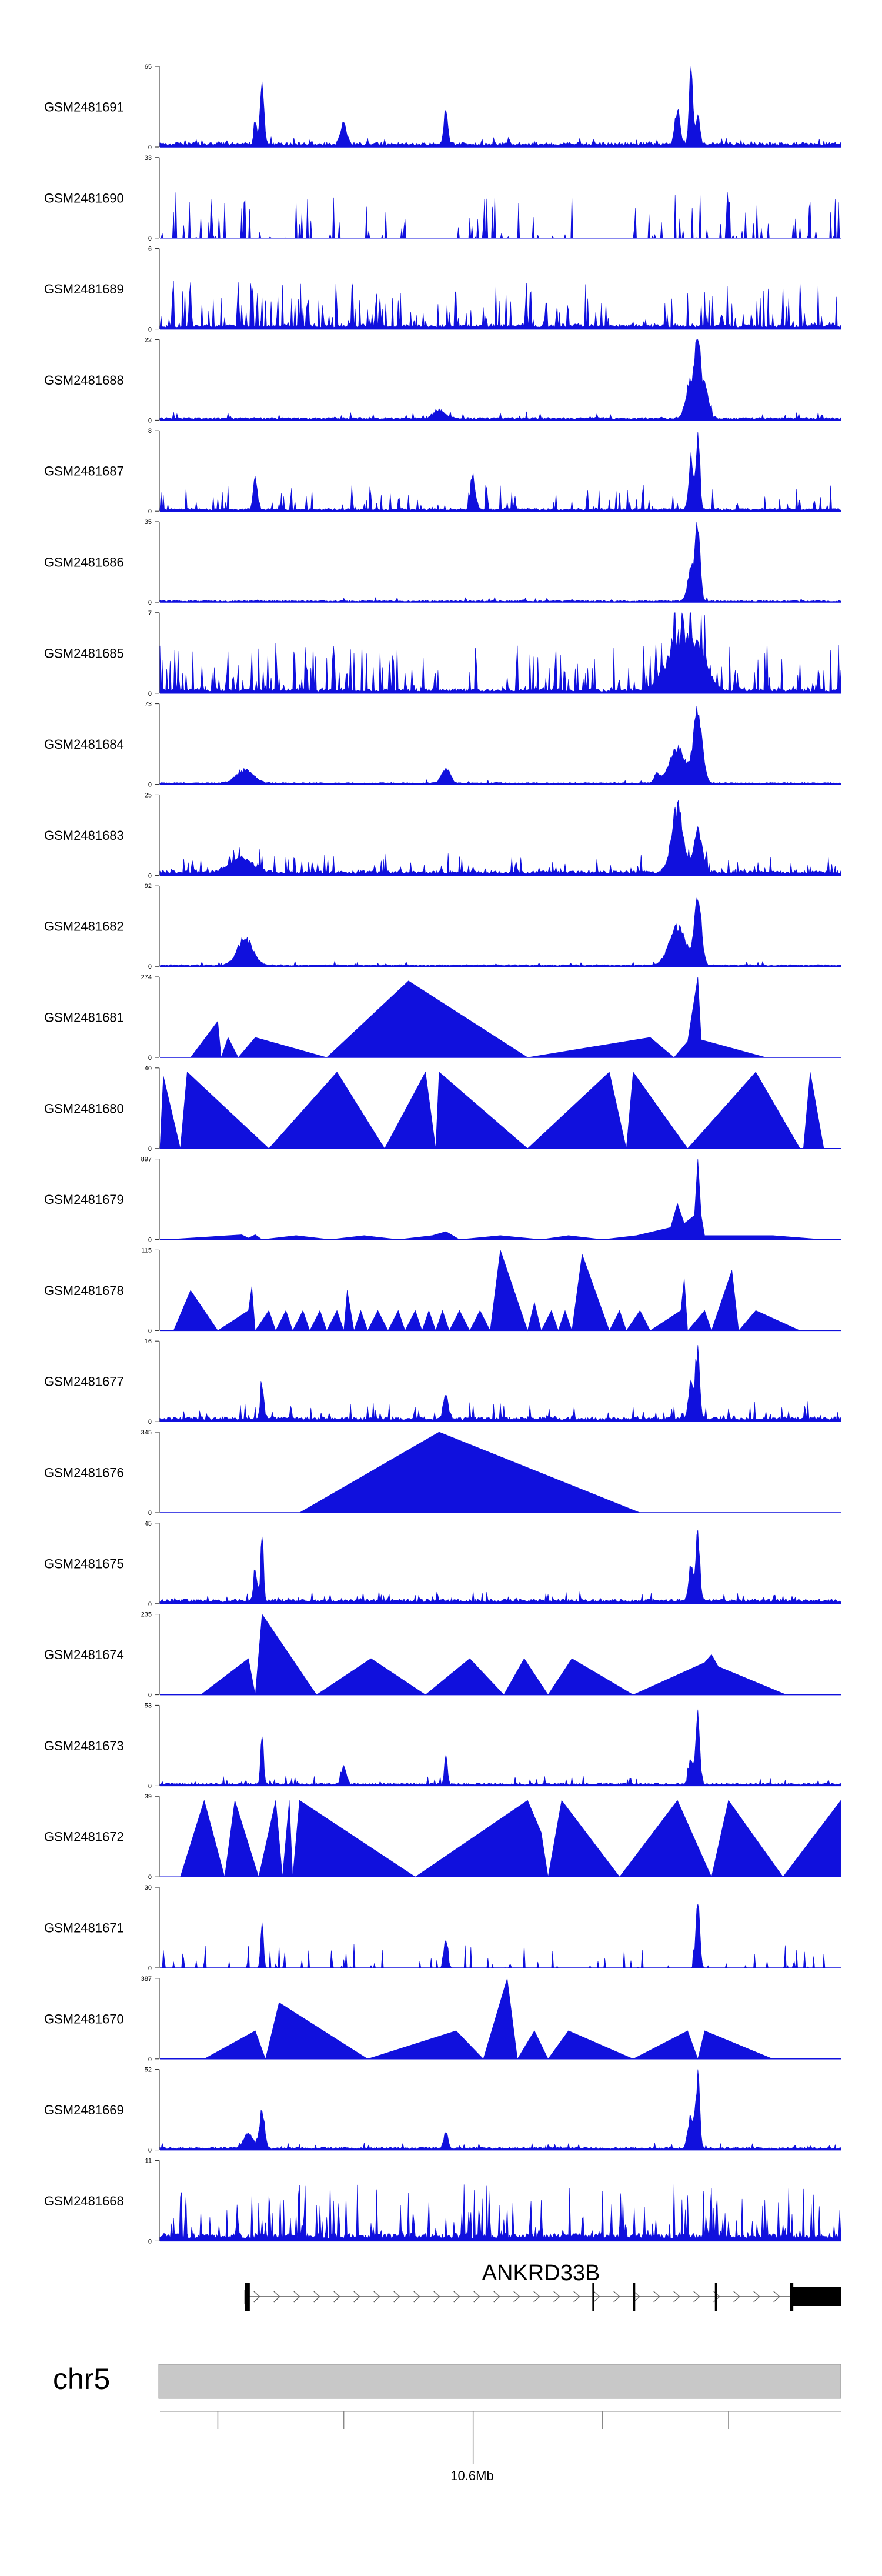  What do you see at coordinates (148, 1523) in the screenshot?
I see `y-max-label: 45` at bounding box center [148, 1523].